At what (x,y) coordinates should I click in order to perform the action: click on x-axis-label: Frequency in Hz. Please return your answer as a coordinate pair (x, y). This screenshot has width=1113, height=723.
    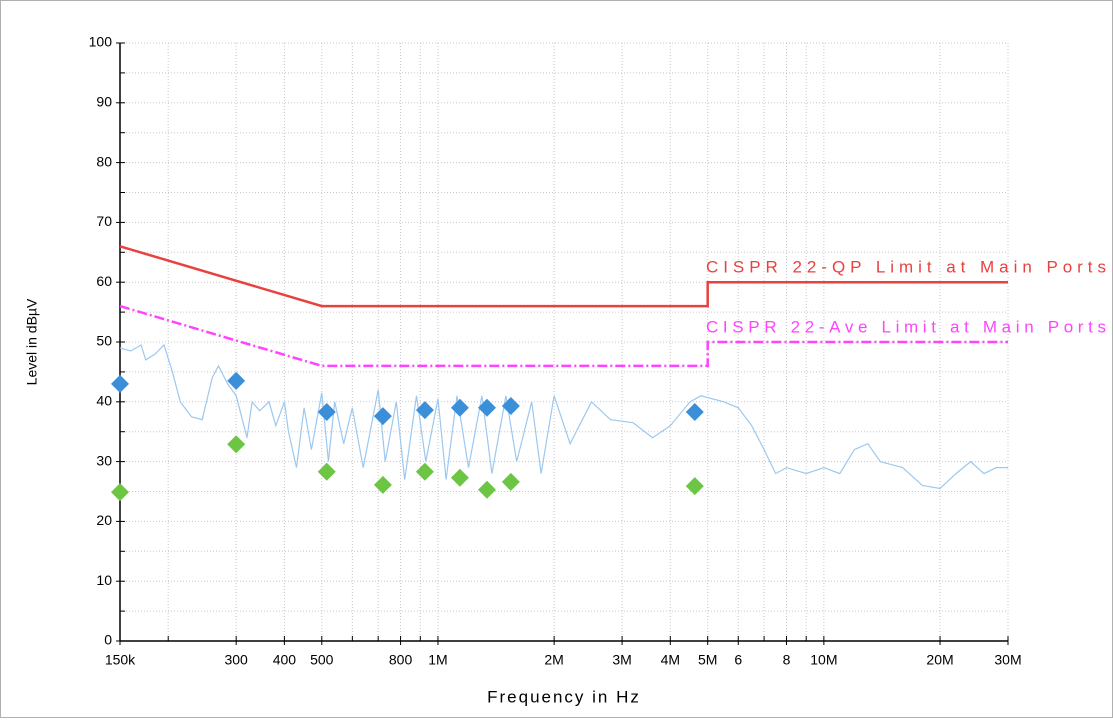
    Looking at the image, I should click on (564, 696).